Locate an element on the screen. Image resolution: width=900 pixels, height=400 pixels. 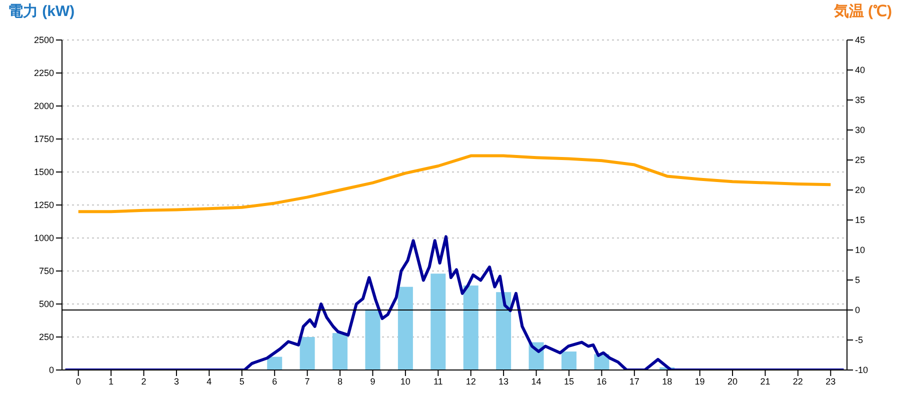
y2-axis-title: 気温 (℃) is located at coordinates (863, 11).